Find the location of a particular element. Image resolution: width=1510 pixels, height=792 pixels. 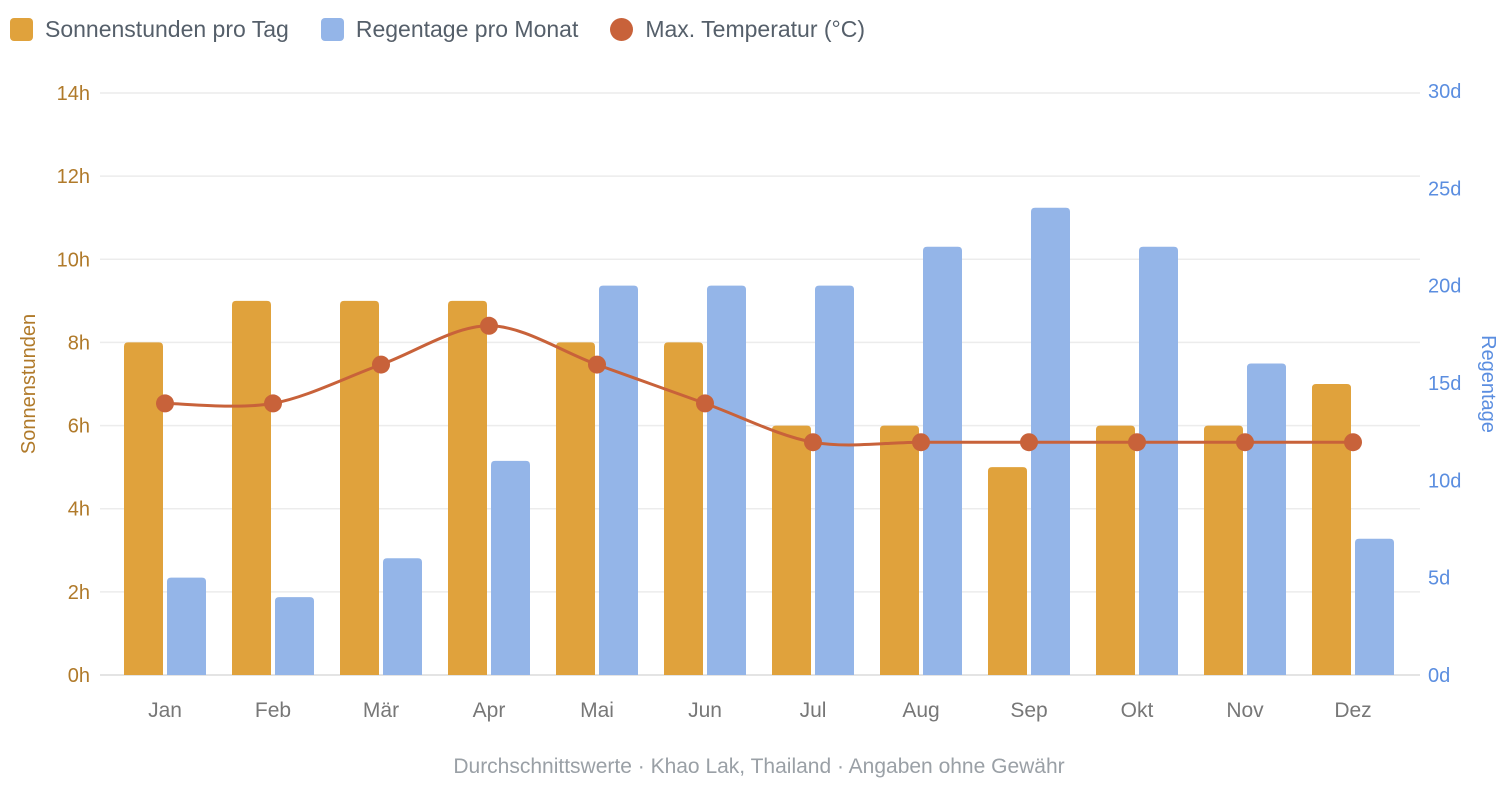

left-tick-label: 6h is located at coordinates (79, 427).